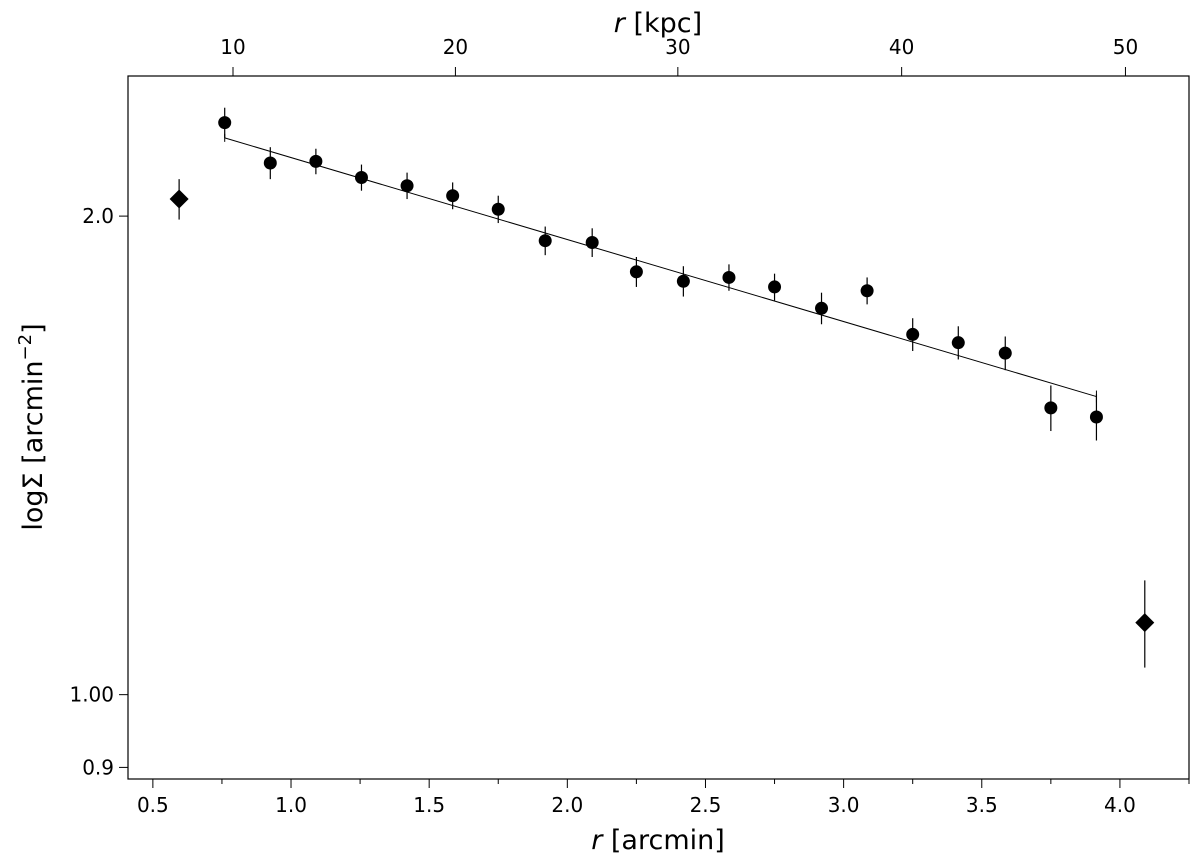  What do you see at coordinates (98, 767) in the screenshot?
I see `y-tick-label: 0.9` at bounding box center [98, 767].